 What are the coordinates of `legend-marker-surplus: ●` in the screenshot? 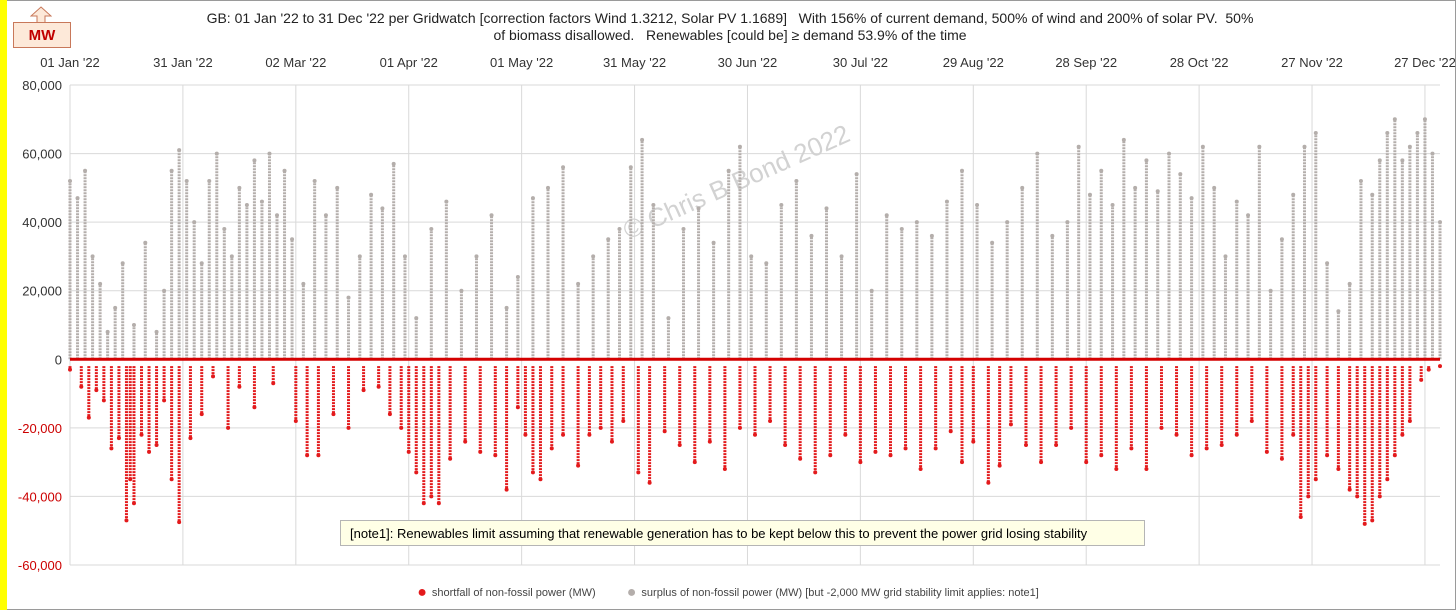 It's located at (631, 592).